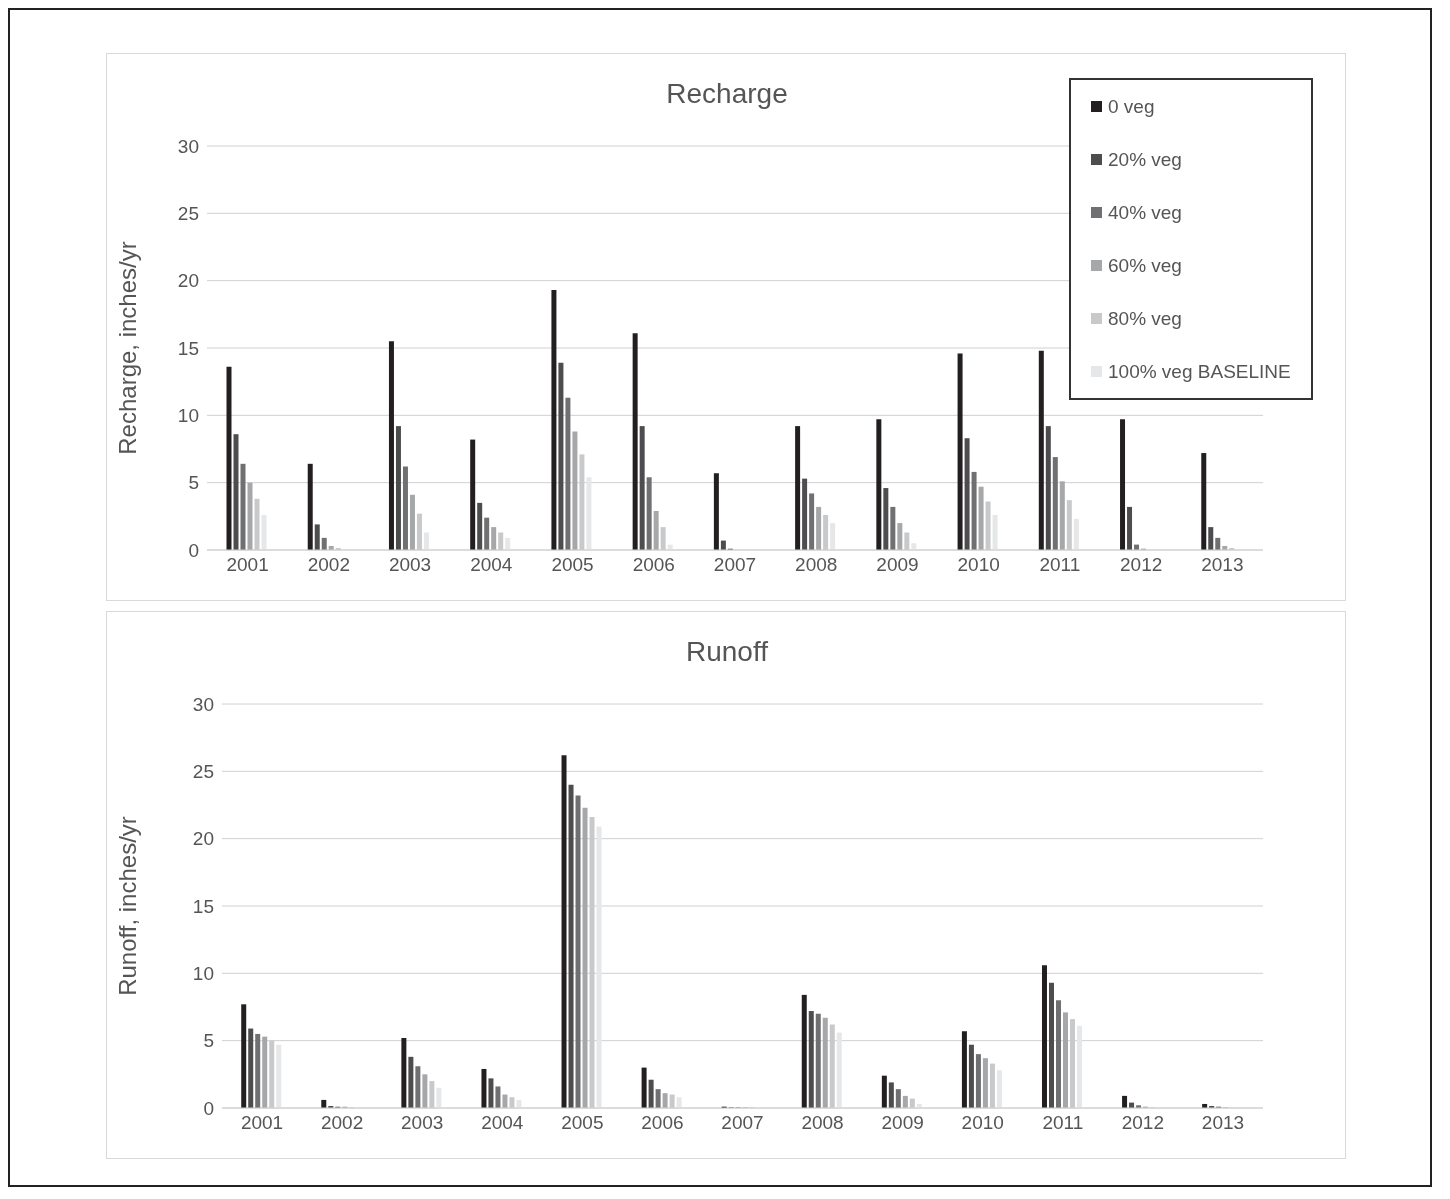  What do you see at coordinates (1199, 371) in the screenshot?
I see `legend-label: 100% veg BASELINE` at bounding box center [1199, 371].